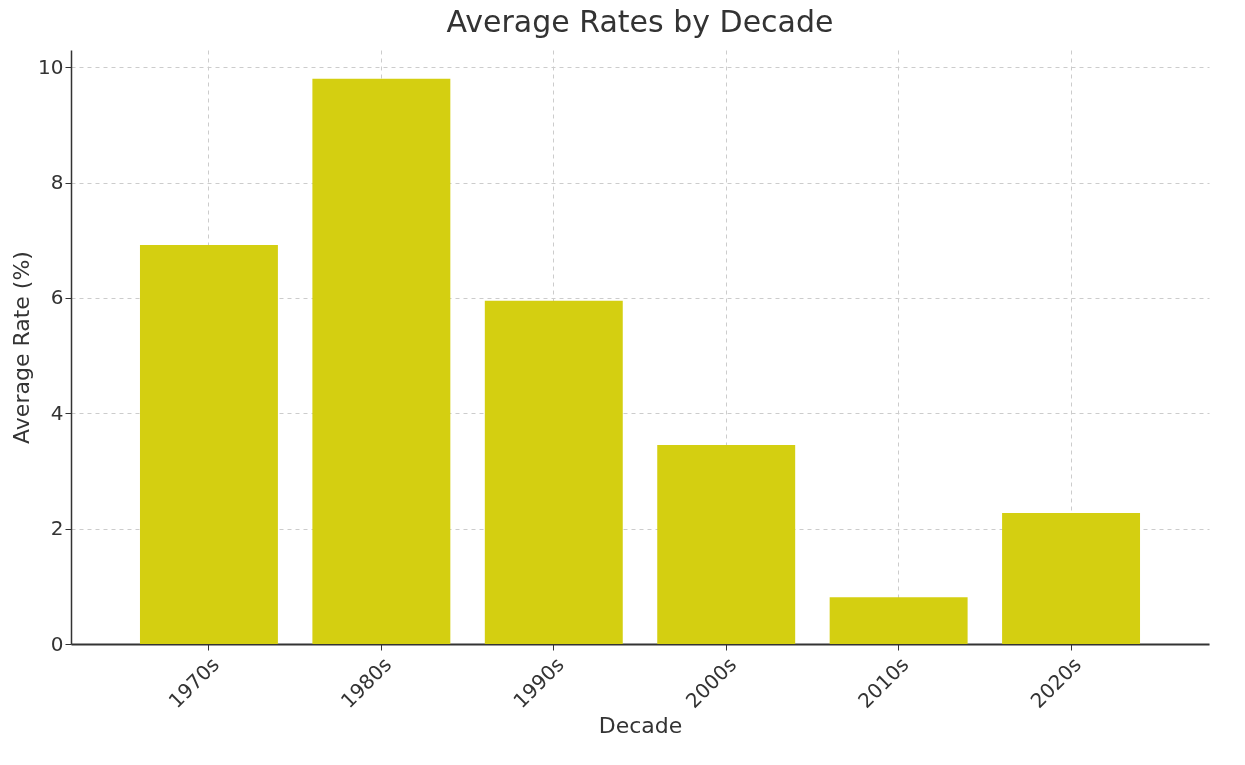 The image size is (1245, 765). Describe the element at coordinates (22, 347) in the screenshot. I see `y-axis-title: Average Rate (%)` at that location.